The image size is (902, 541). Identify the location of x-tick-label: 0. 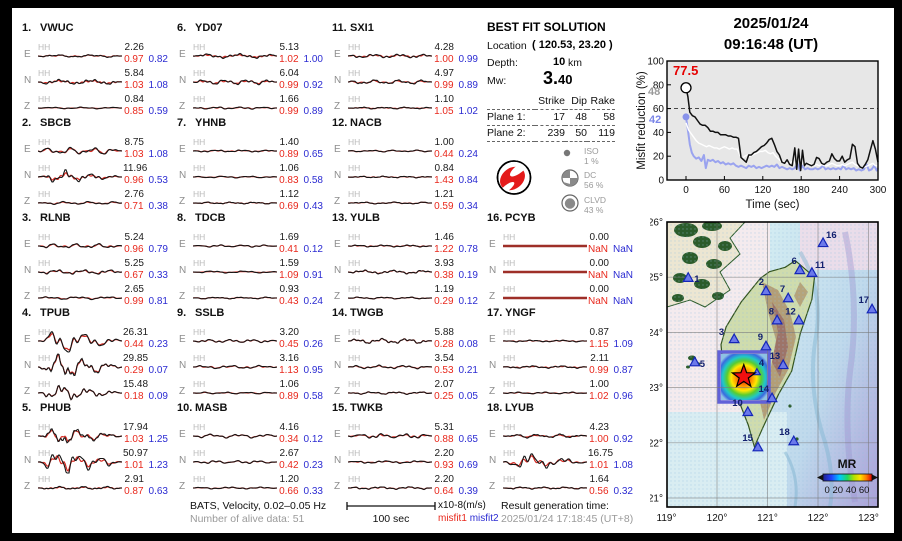
(686, 190).